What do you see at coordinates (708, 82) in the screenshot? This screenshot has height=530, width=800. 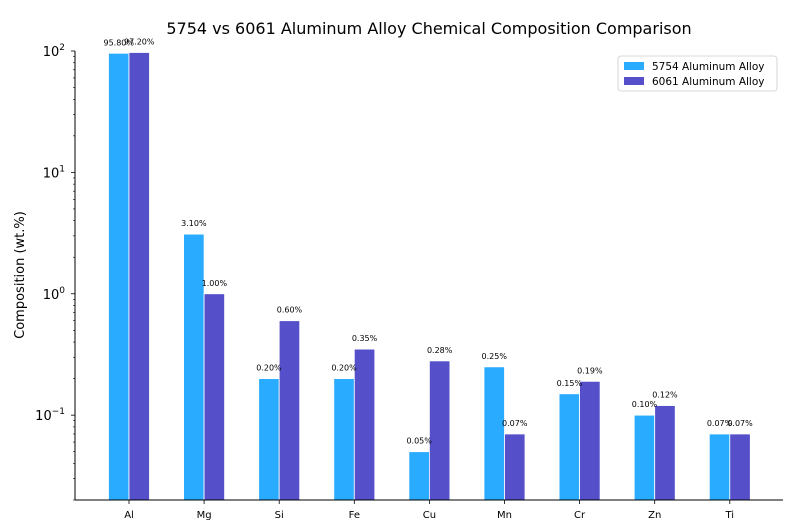 I see `legend-label: 6061 Aluminum Alloy` at bounding box center [708, 82].